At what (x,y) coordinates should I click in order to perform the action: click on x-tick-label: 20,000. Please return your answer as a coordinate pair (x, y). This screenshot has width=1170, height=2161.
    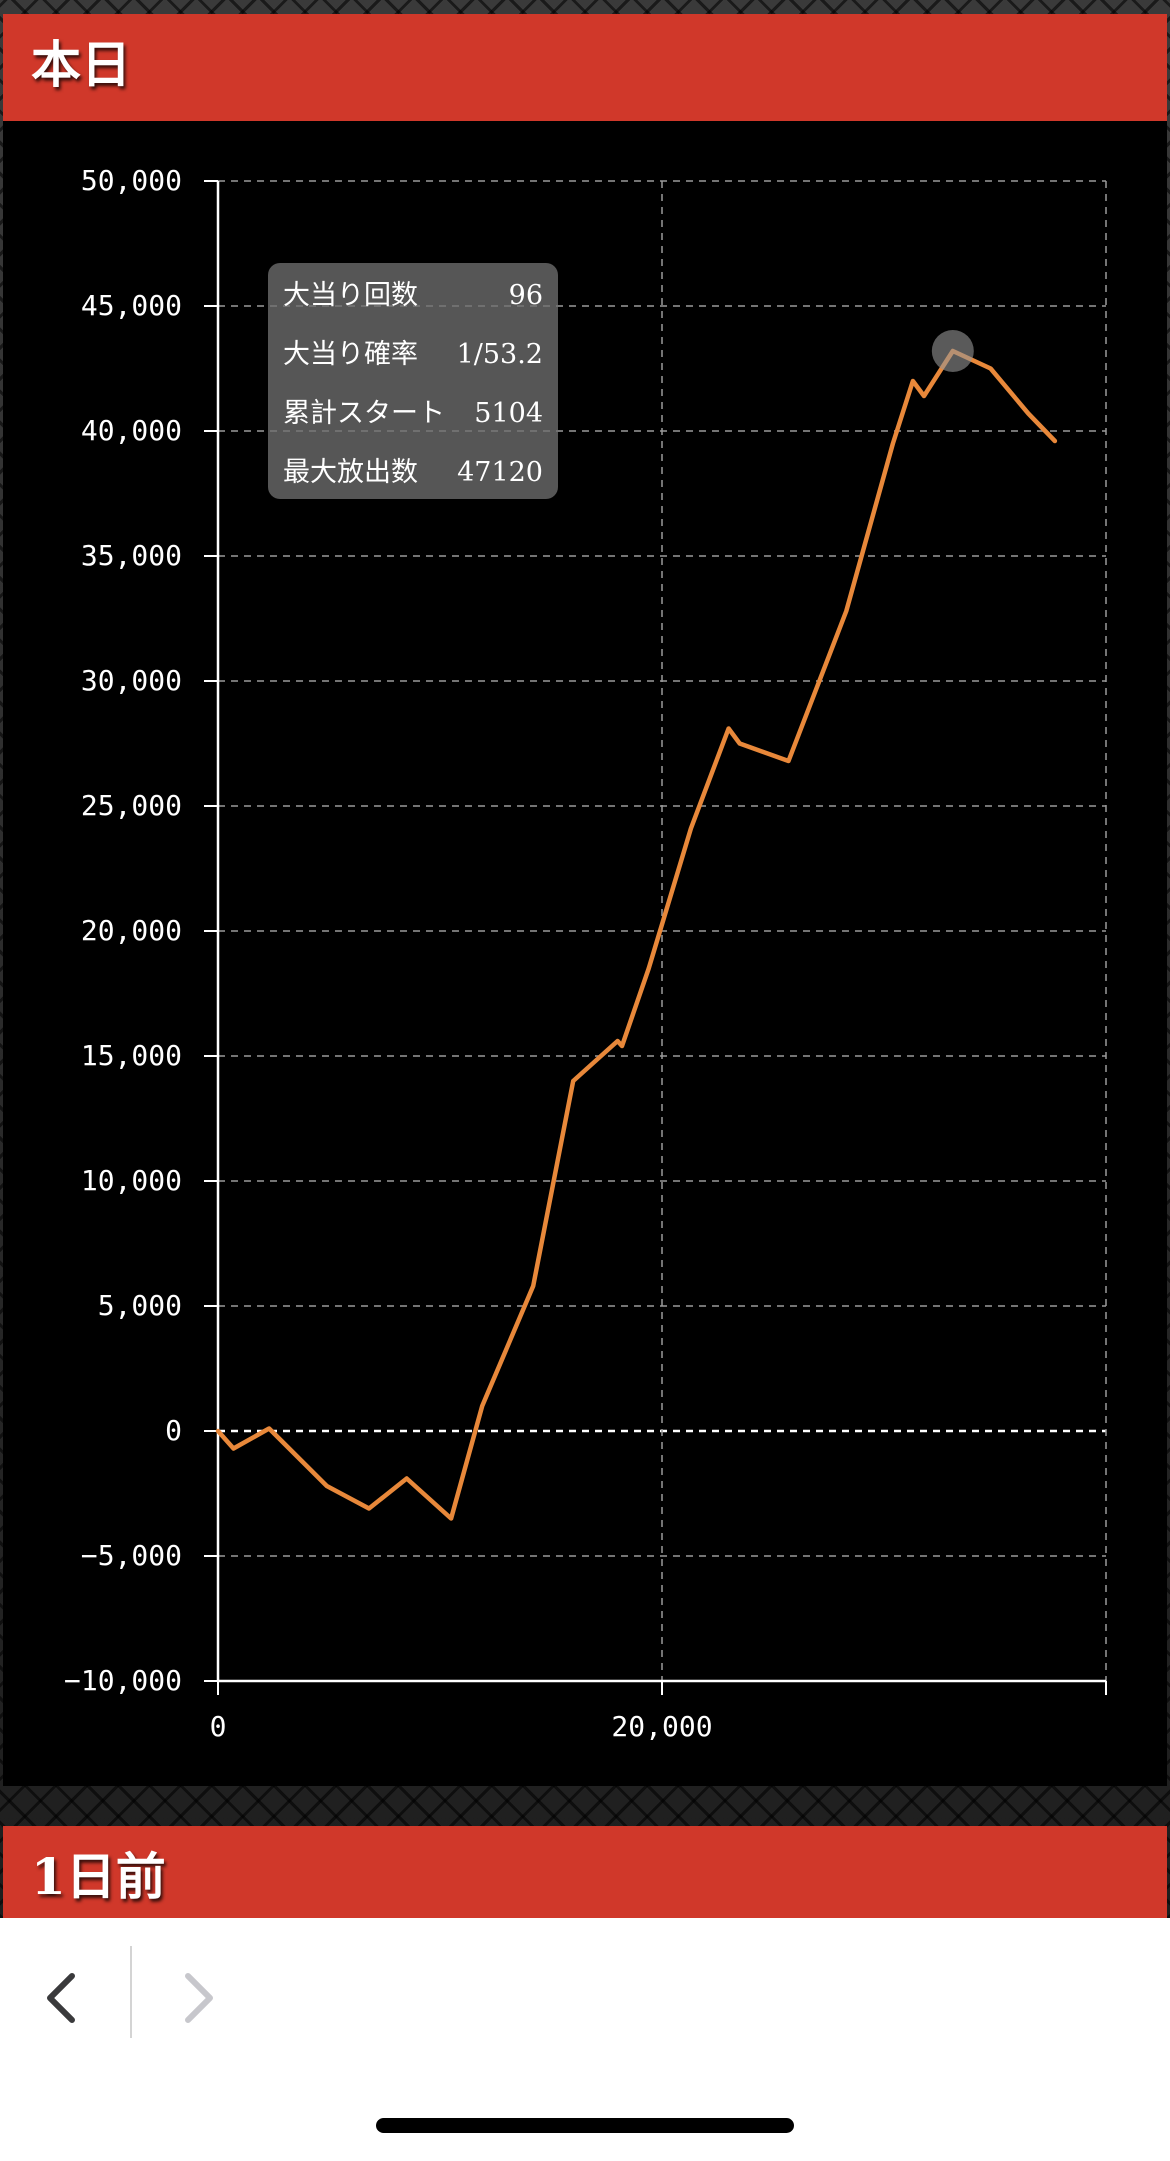
    Looking at the image, I should click on (661, 1726).